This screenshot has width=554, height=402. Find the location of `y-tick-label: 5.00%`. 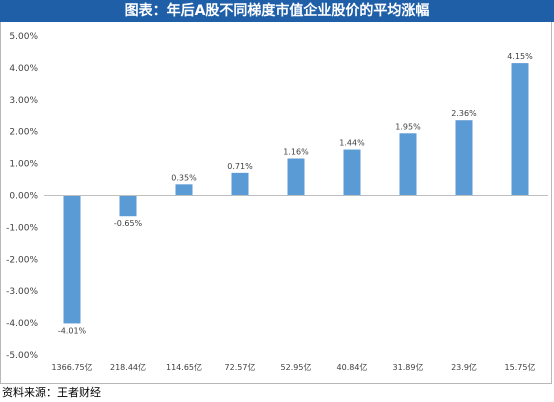

y-tick-label: 5.00% is located at coordinates (23, 37).